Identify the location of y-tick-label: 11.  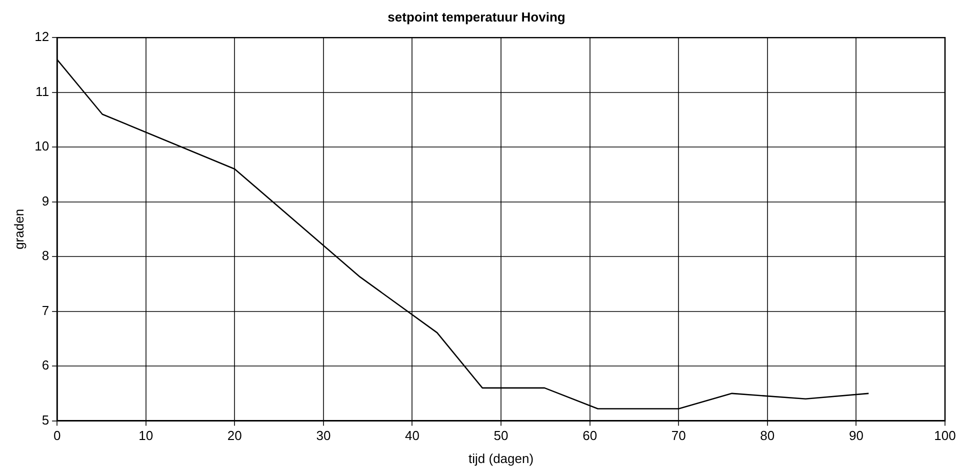
(43, 91).